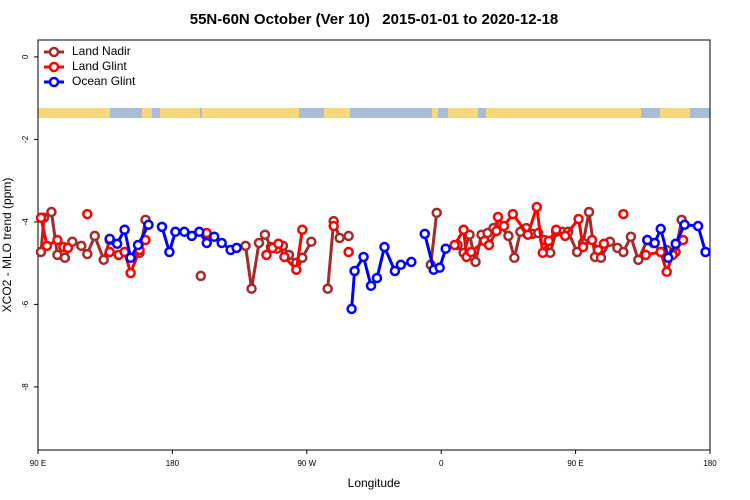 Image resolution: width=750 pixels, height=500 pixels. Describe the element at coordinates (25, 139) in the screenshot. I see `y-tick-label: -2` at that location.